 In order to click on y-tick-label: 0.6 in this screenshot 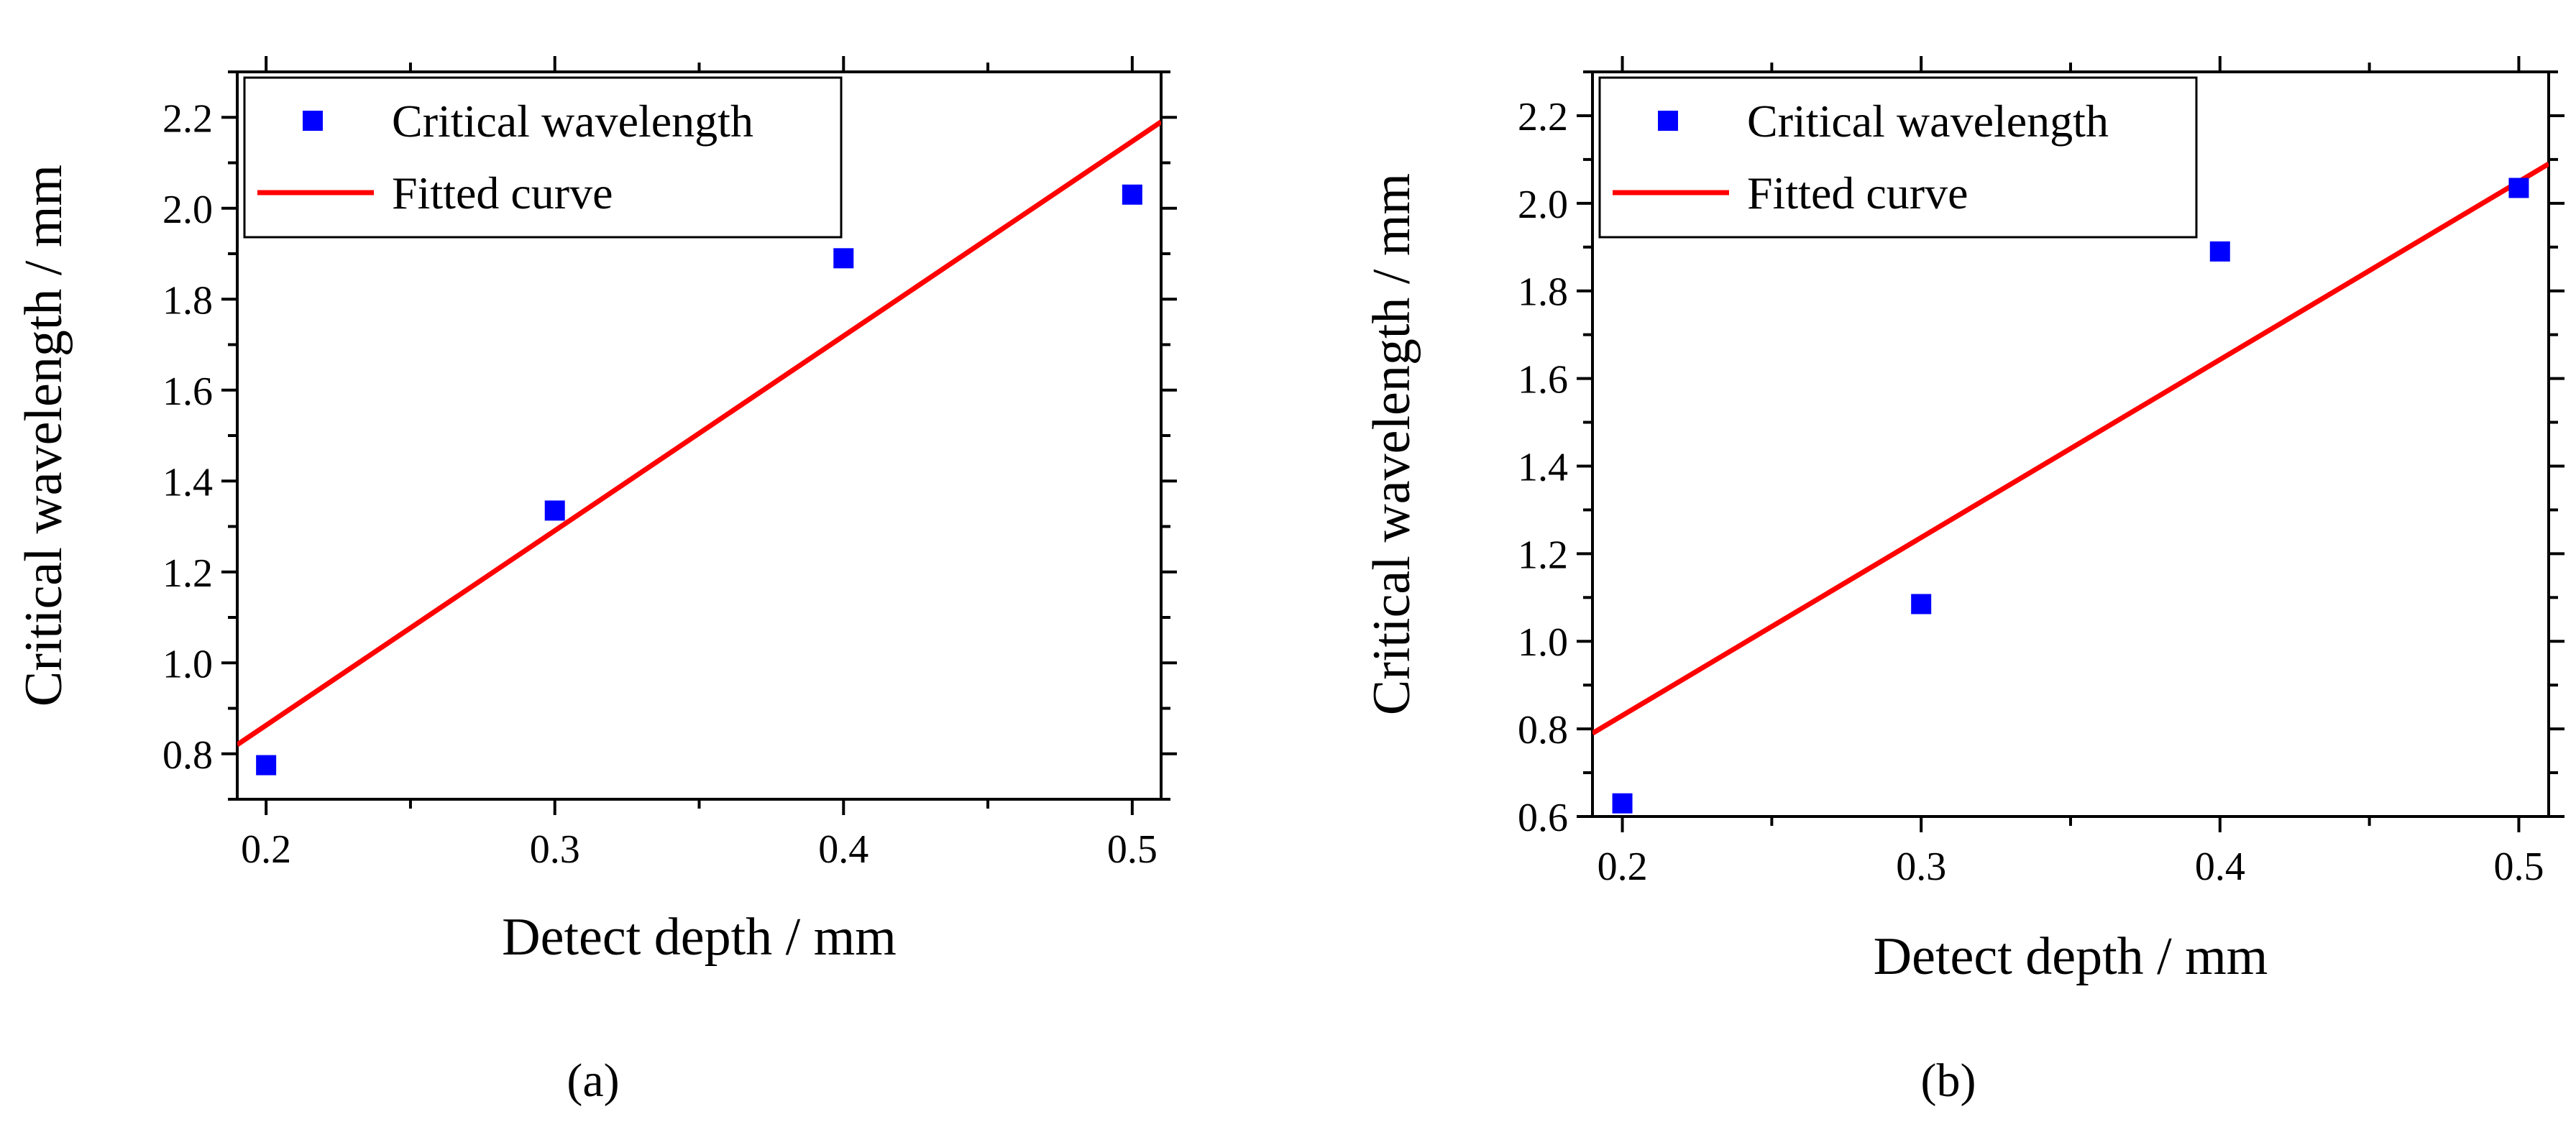, I will do `click(1543, 818)`.